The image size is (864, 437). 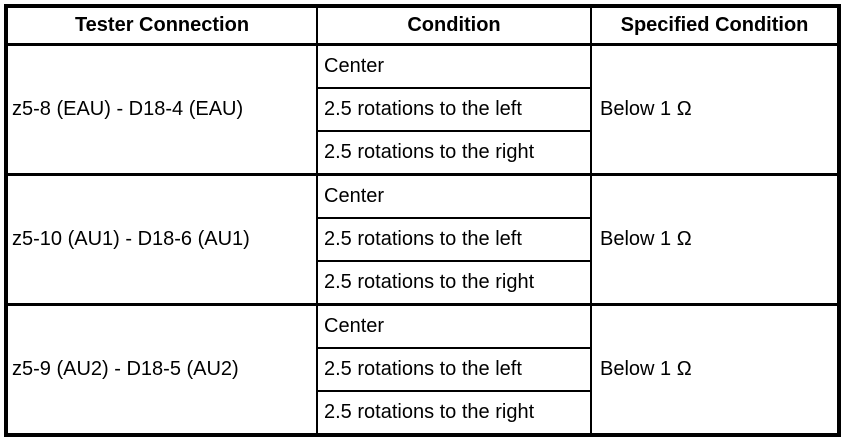 I want to click on header-cell-tester-connection: Tester Connection, so click(x=161, y=25).